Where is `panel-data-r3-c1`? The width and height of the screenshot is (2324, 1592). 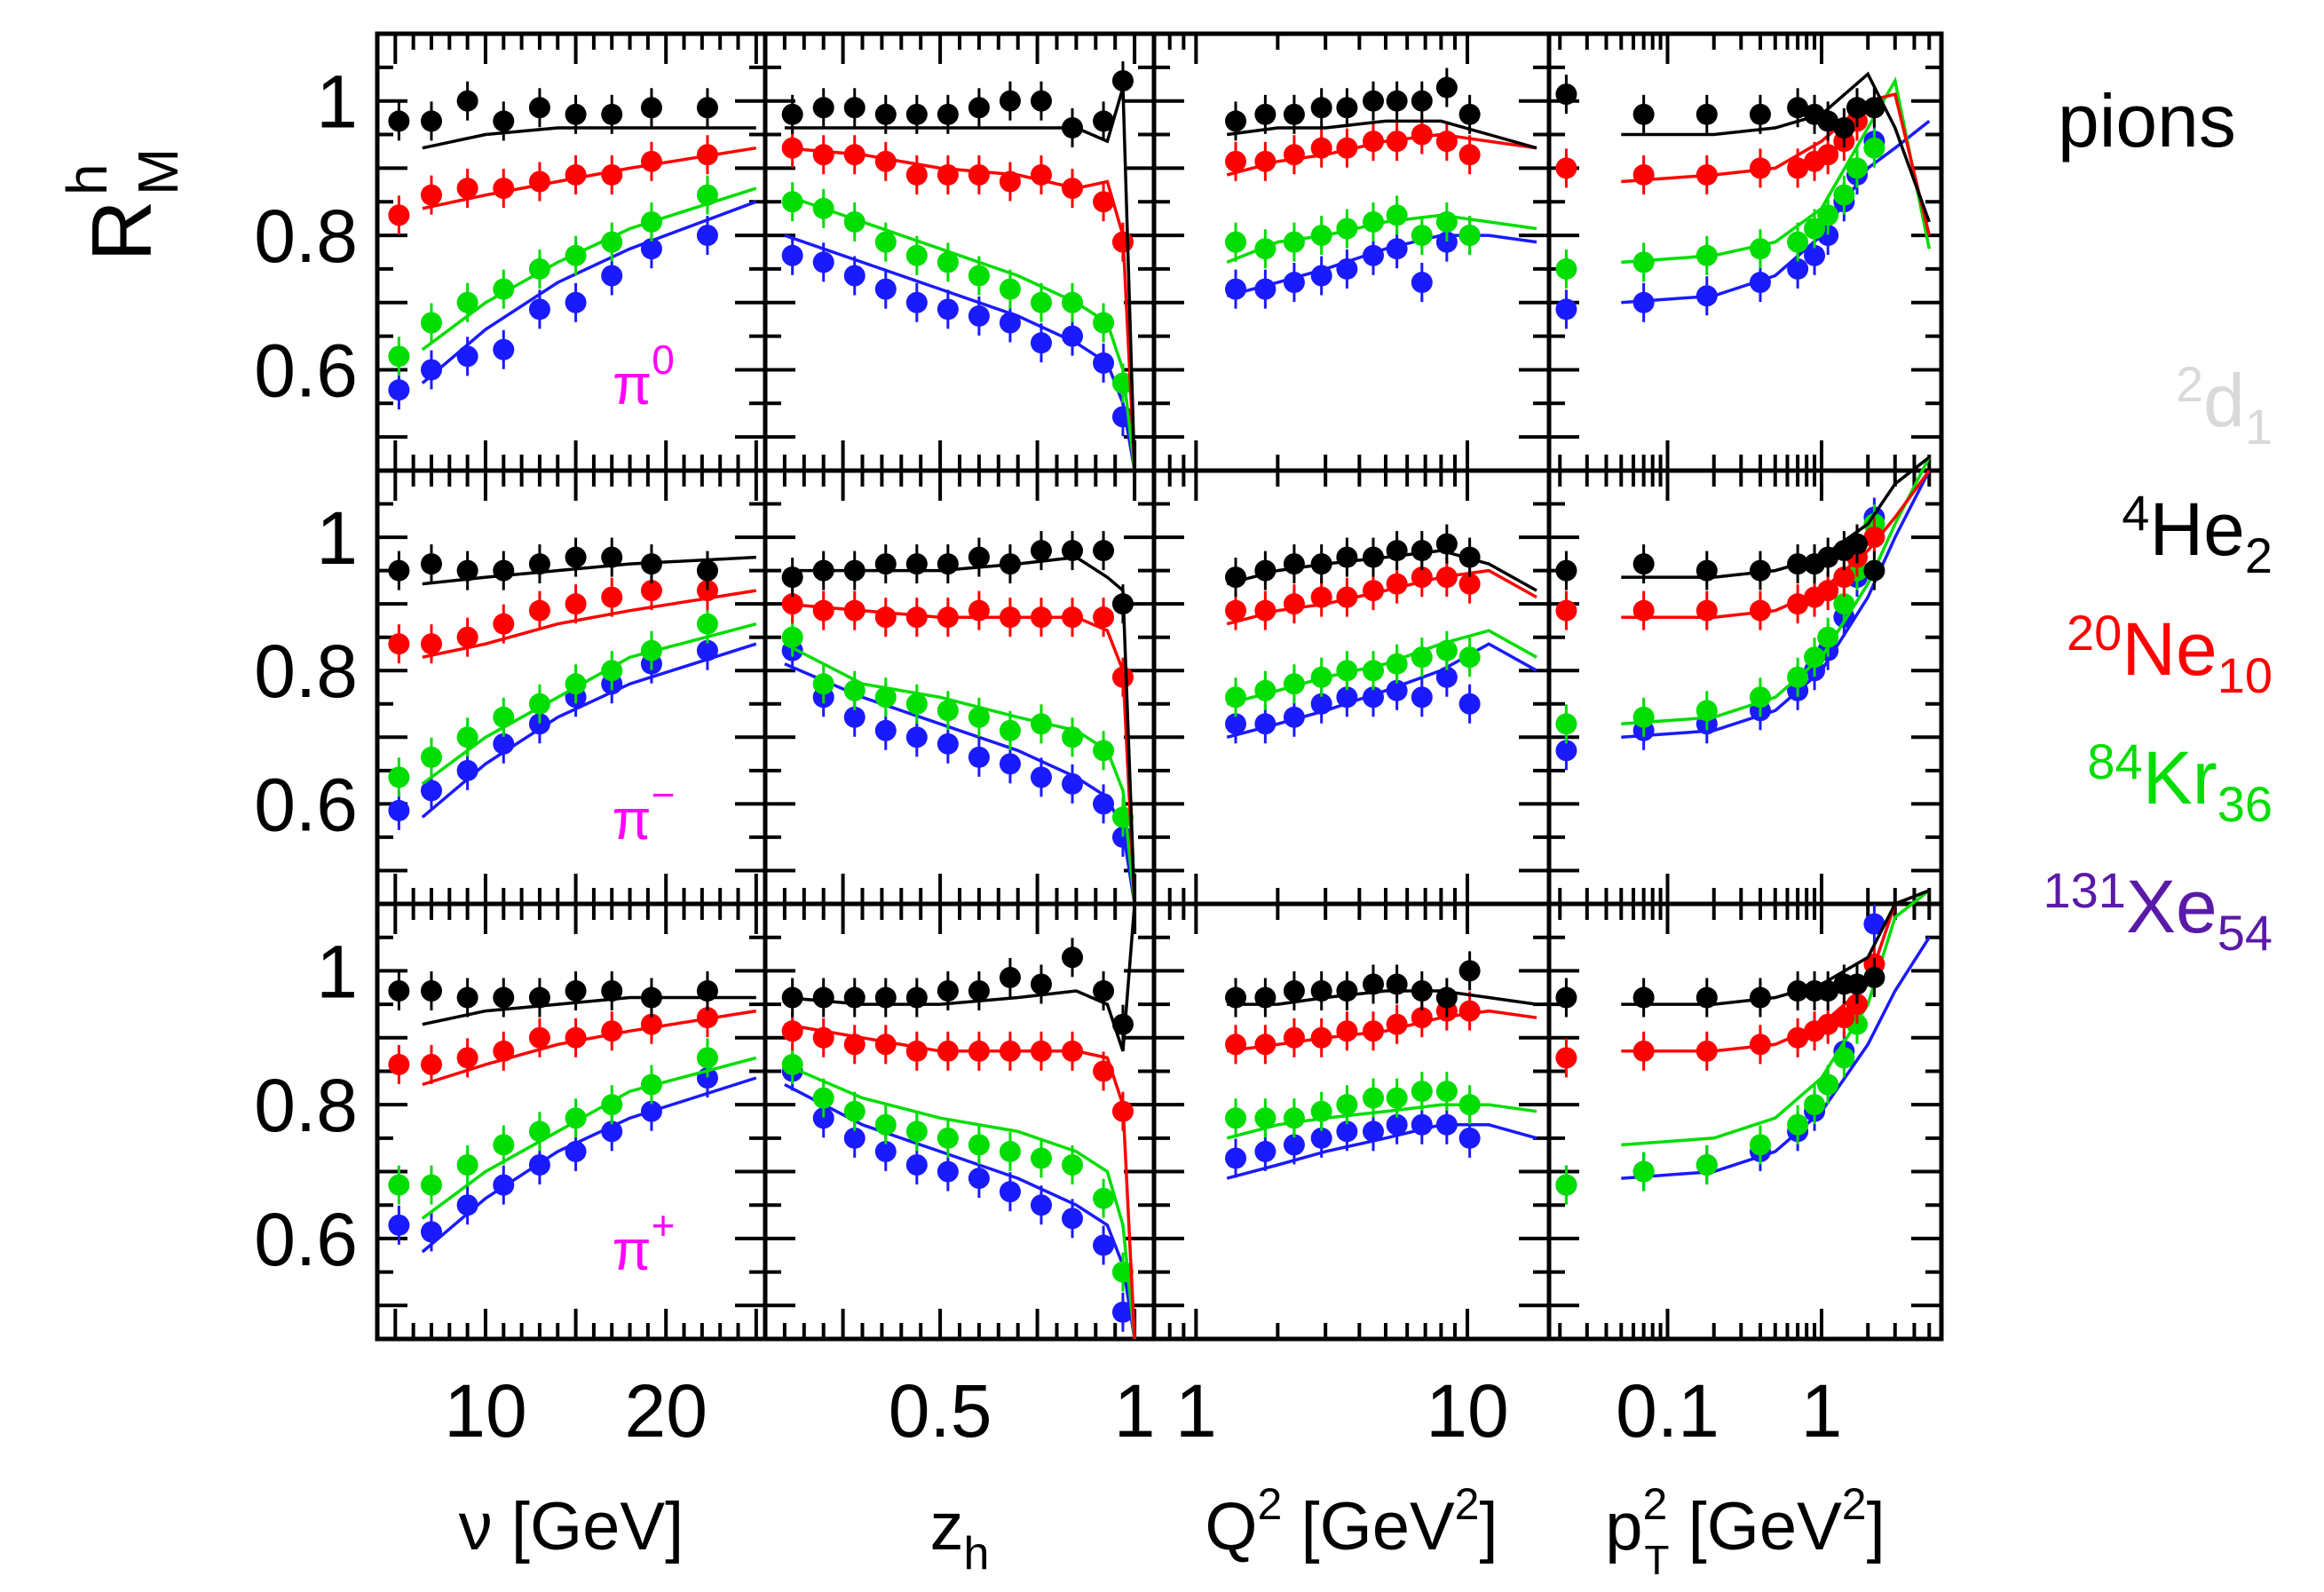 panel-data-r3-c1 is located at coordinates (572, 1112).